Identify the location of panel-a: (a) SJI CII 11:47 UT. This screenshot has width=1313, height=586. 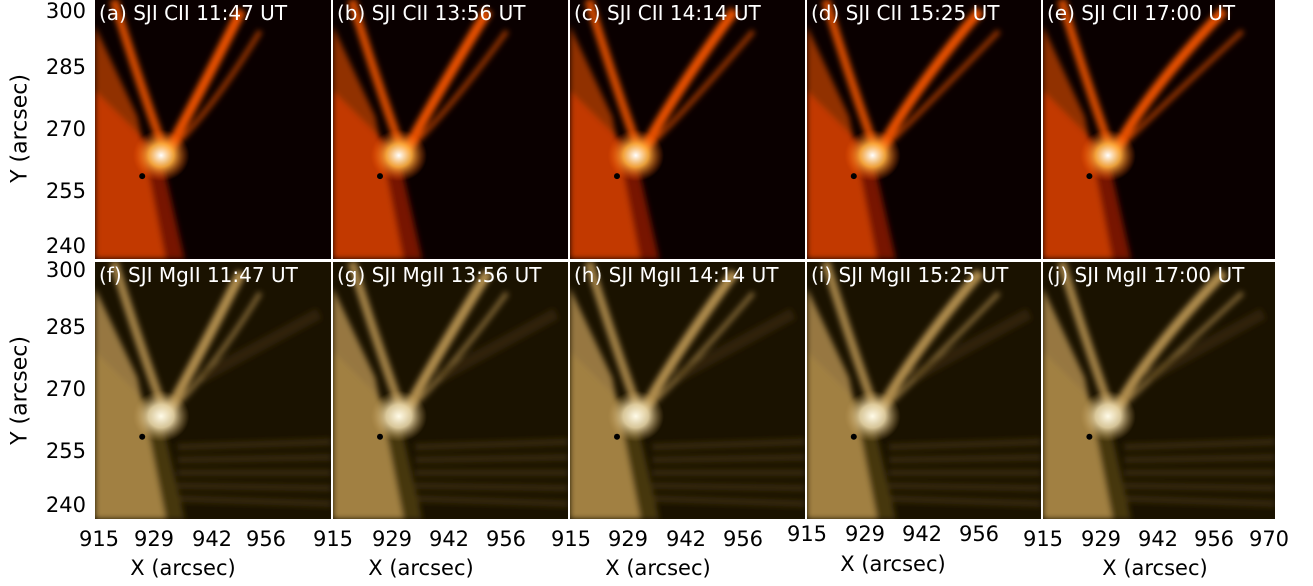
(213, 129).